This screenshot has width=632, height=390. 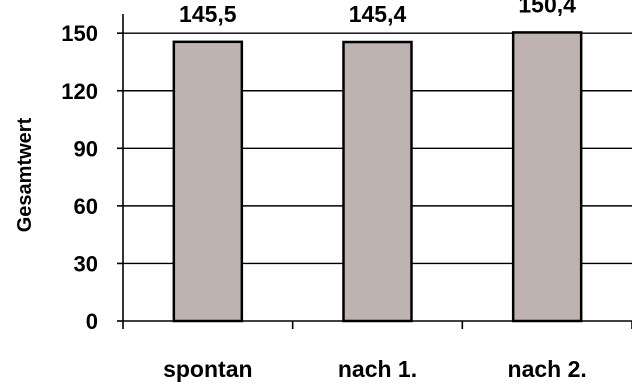 I want to click on y-tick-label: 30, so click(x=86, y=263).